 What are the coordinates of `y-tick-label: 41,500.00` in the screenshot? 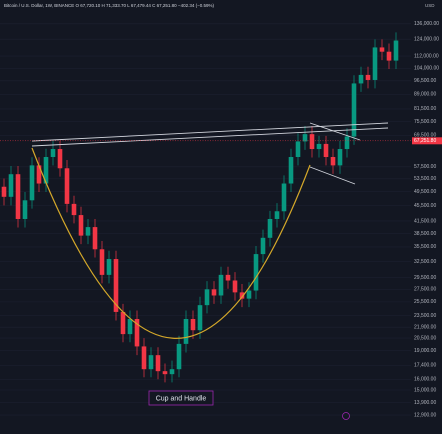 It's located at (425, 221).